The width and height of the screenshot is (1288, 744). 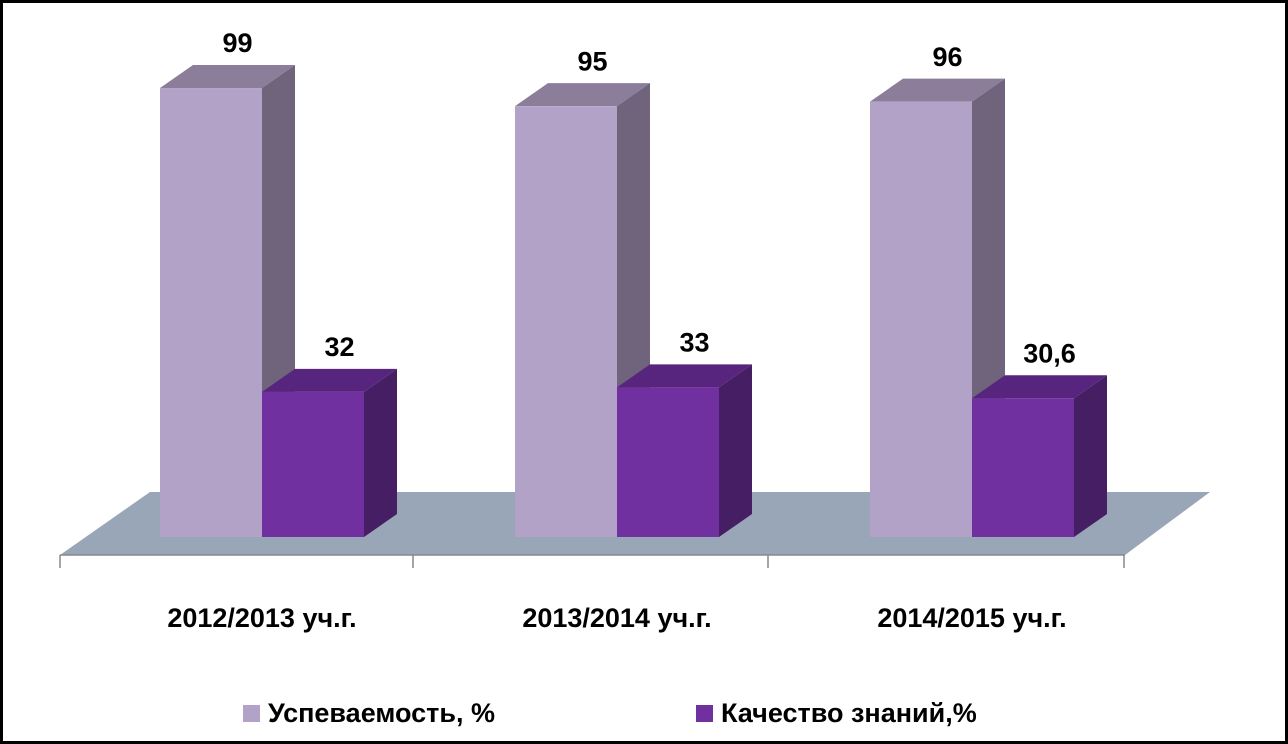 I want to click on data-label: 32, so click(x=339, y=347).